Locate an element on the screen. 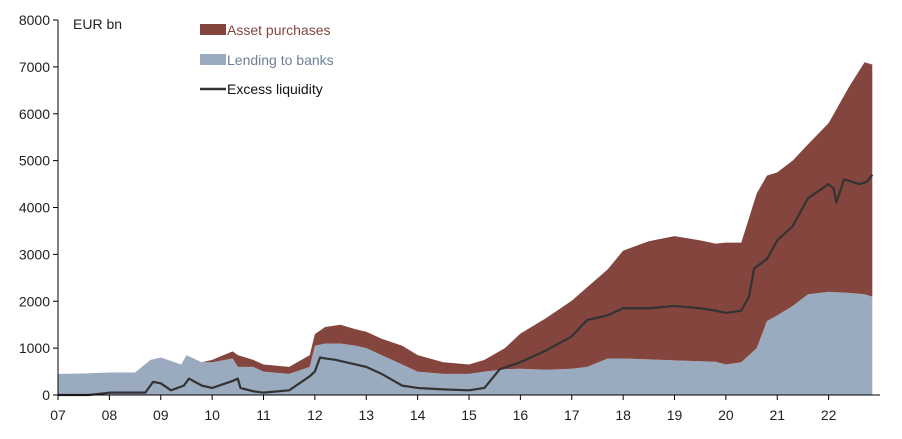 The width and height of the screenshot is (902, 439). legend-swatch-lending-to-banks is located at coordinates (213, 59).